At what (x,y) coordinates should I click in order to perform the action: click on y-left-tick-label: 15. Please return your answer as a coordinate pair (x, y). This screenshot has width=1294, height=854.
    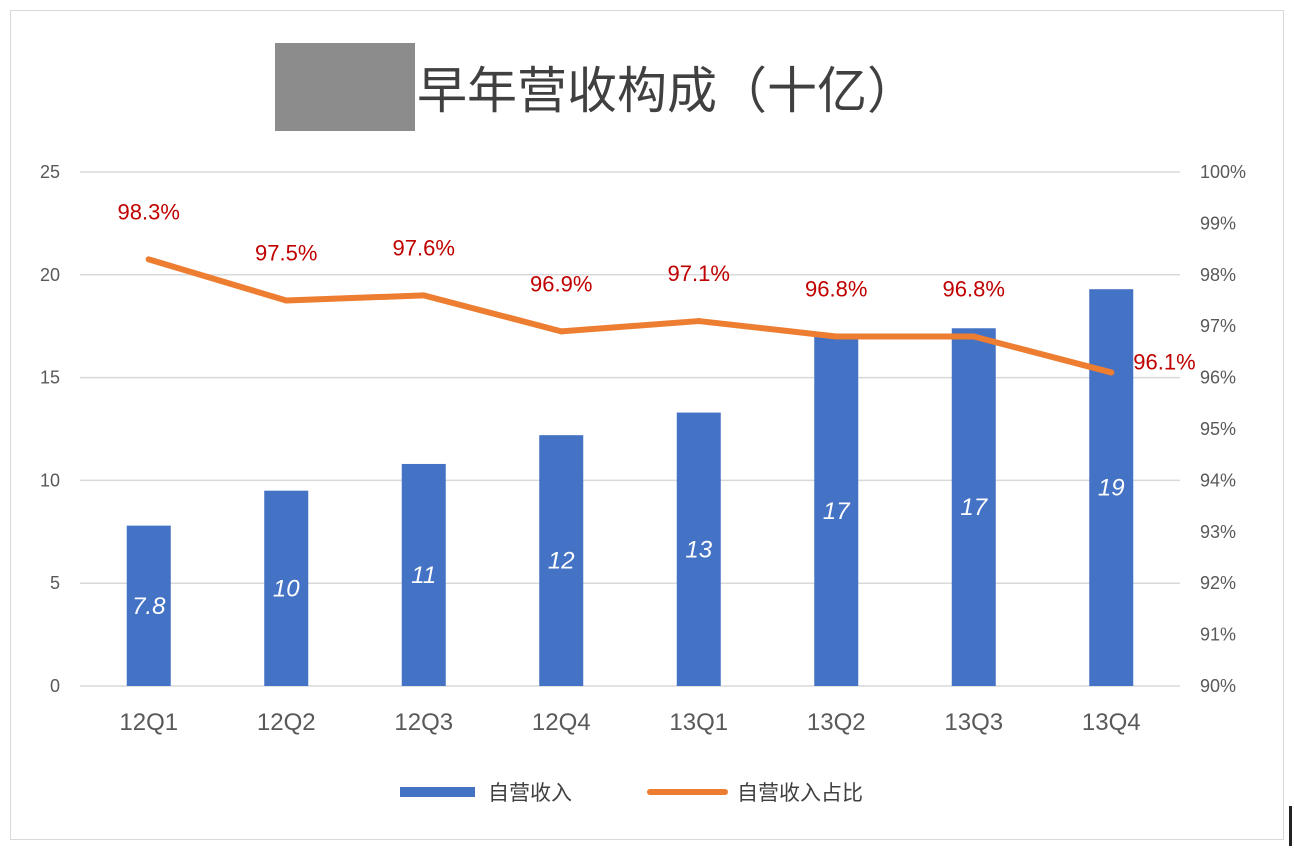
    Looking at the image, I should click on (50, 378).